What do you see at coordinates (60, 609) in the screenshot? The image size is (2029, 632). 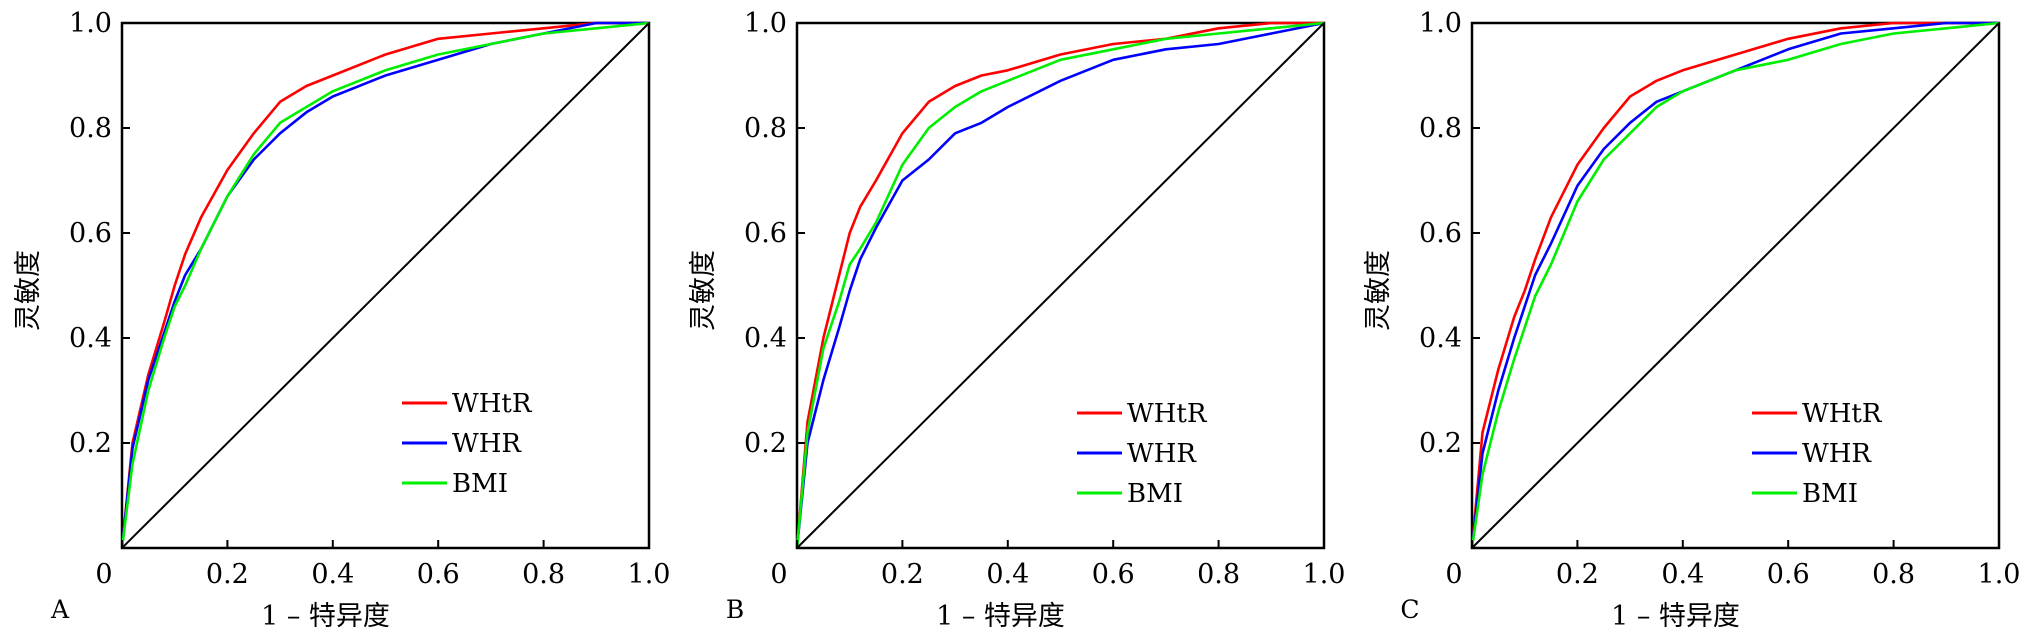 I see `panel-label: A` at bounding box center [60, 609].